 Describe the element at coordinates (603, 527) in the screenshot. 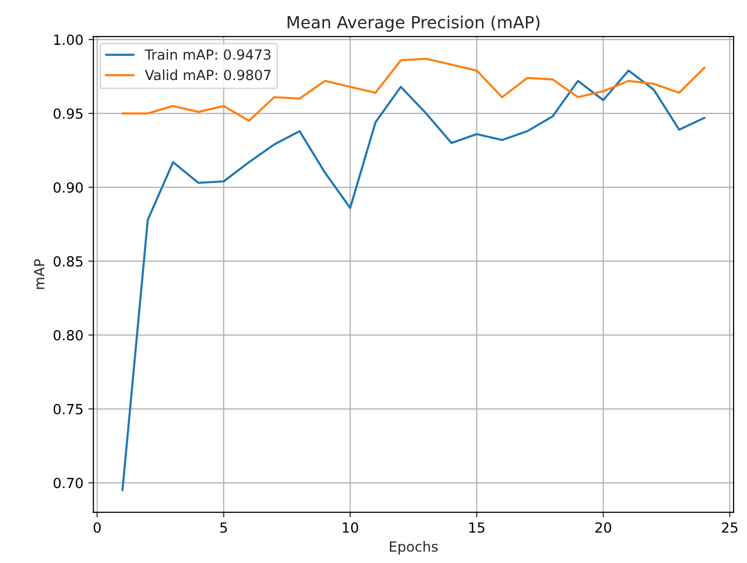

I see `x-tick-label: 20` at that location.